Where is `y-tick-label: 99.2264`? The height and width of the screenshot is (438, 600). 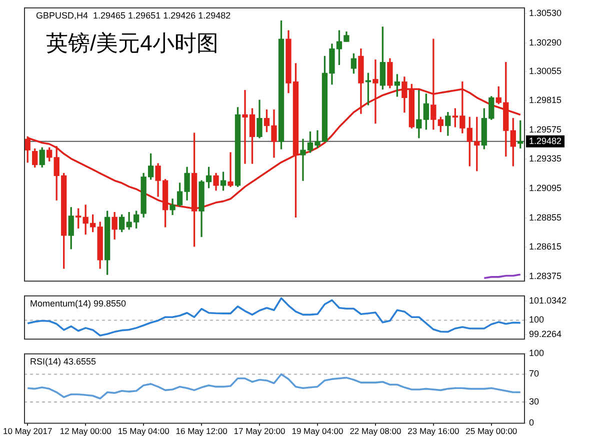
y-tick-label: 99.2264 is located at coordinates (545, 333).